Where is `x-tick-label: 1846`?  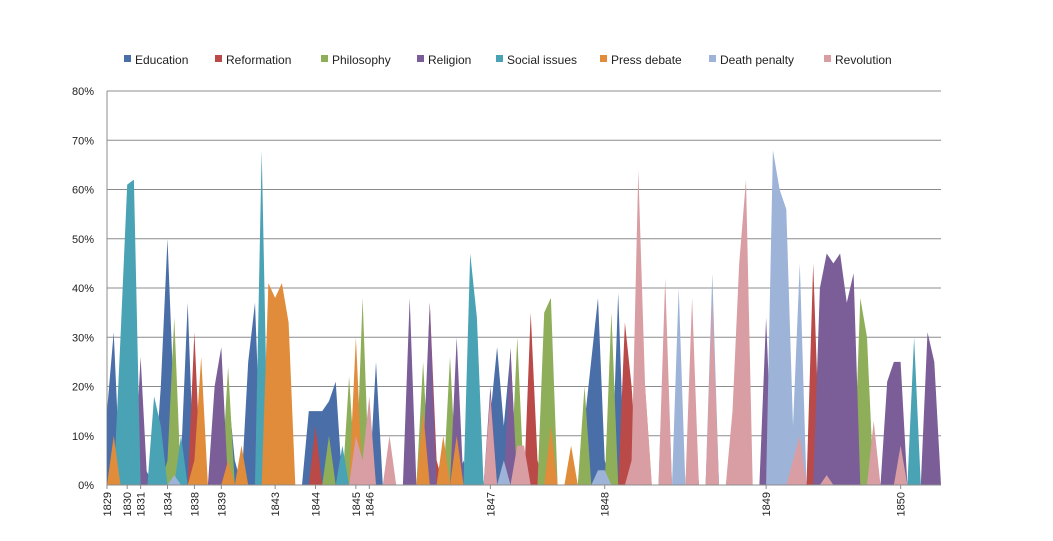
x-tick-label: 1846 is located at coordinates (370, 504).